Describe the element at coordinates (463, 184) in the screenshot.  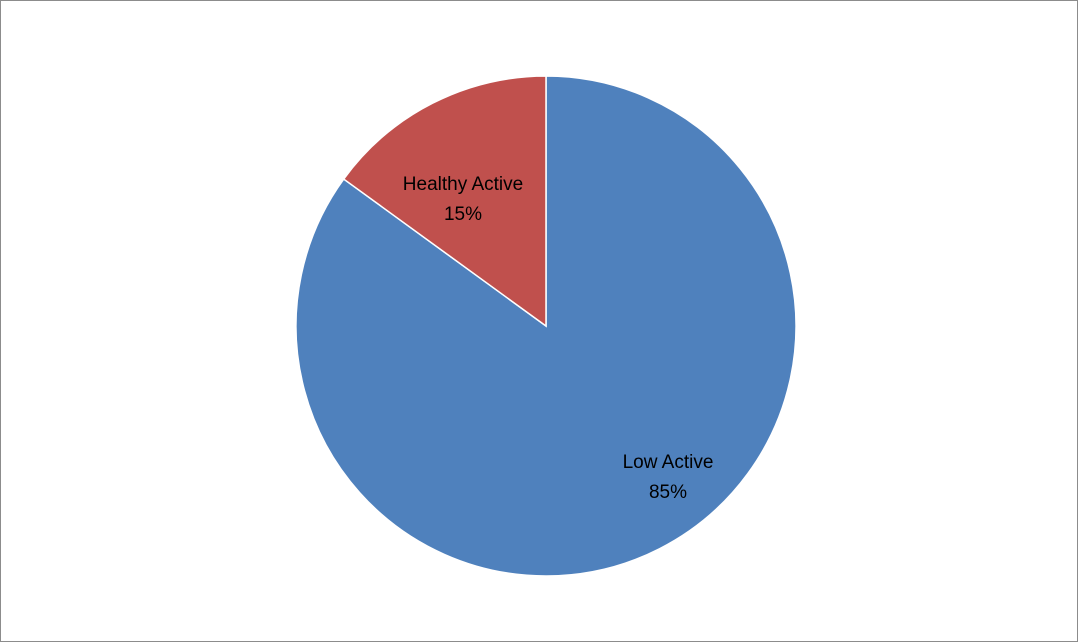
I see `slice-label-healthy-active: Healthy Active` at that location.